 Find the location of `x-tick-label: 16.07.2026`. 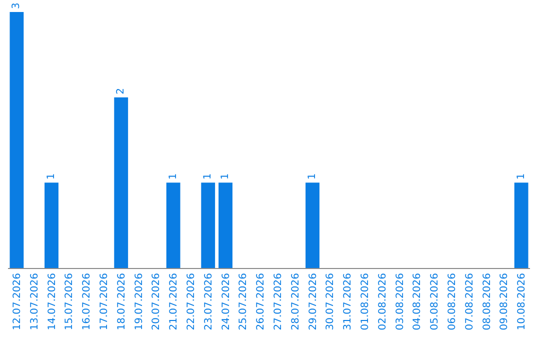

x-tick-label: 16.07.2026 is located at coordinates (87, 301).